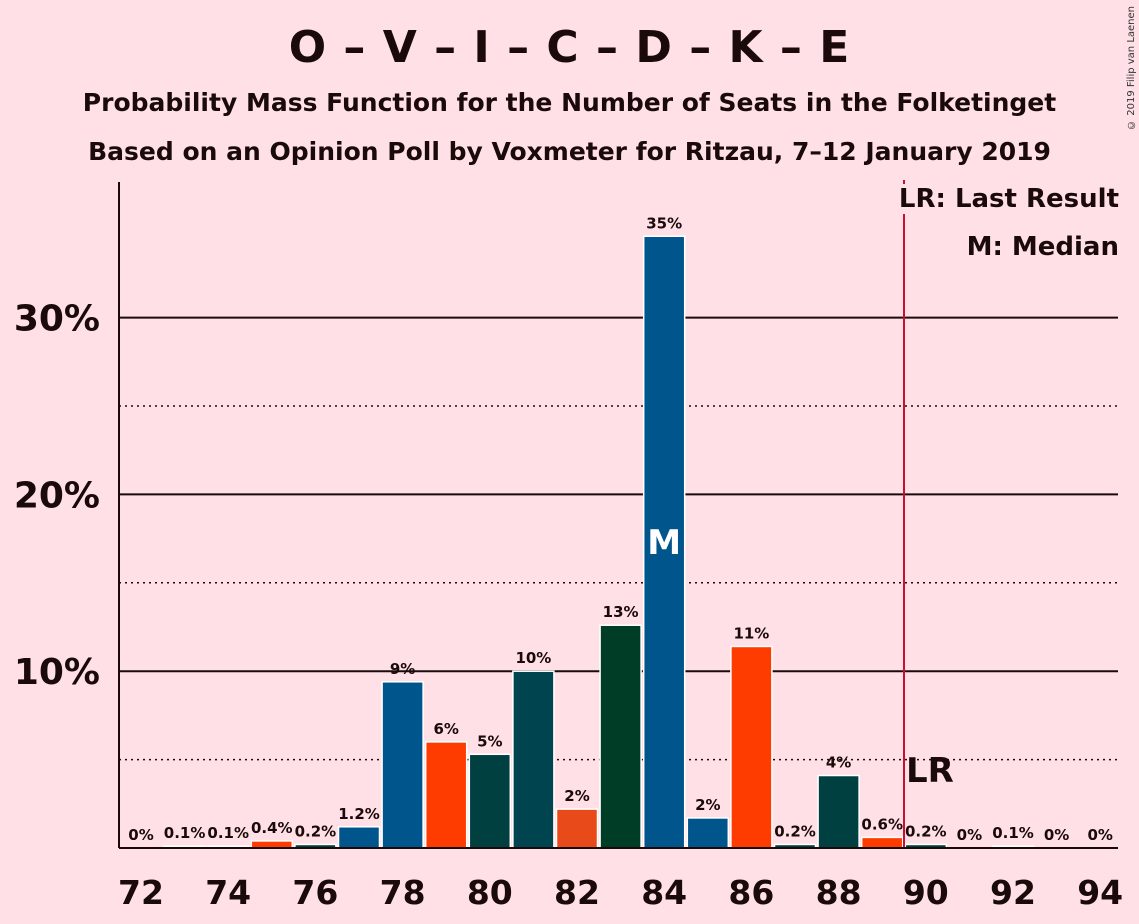  What do you see at coordinates (533, 658) in the screenshot?
I see `bar-value-label: 10%` at bounding box center [533, 658].